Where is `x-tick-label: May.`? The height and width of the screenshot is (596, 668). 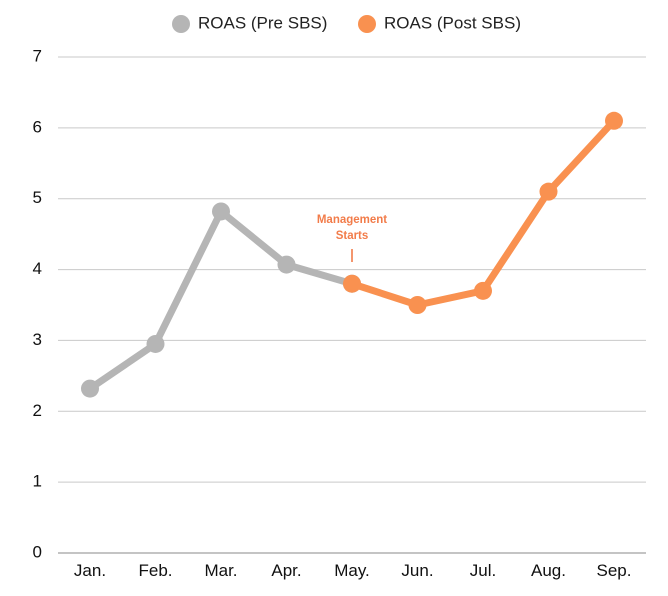 x-tick-label: May. is located at coordinates (352, 570).